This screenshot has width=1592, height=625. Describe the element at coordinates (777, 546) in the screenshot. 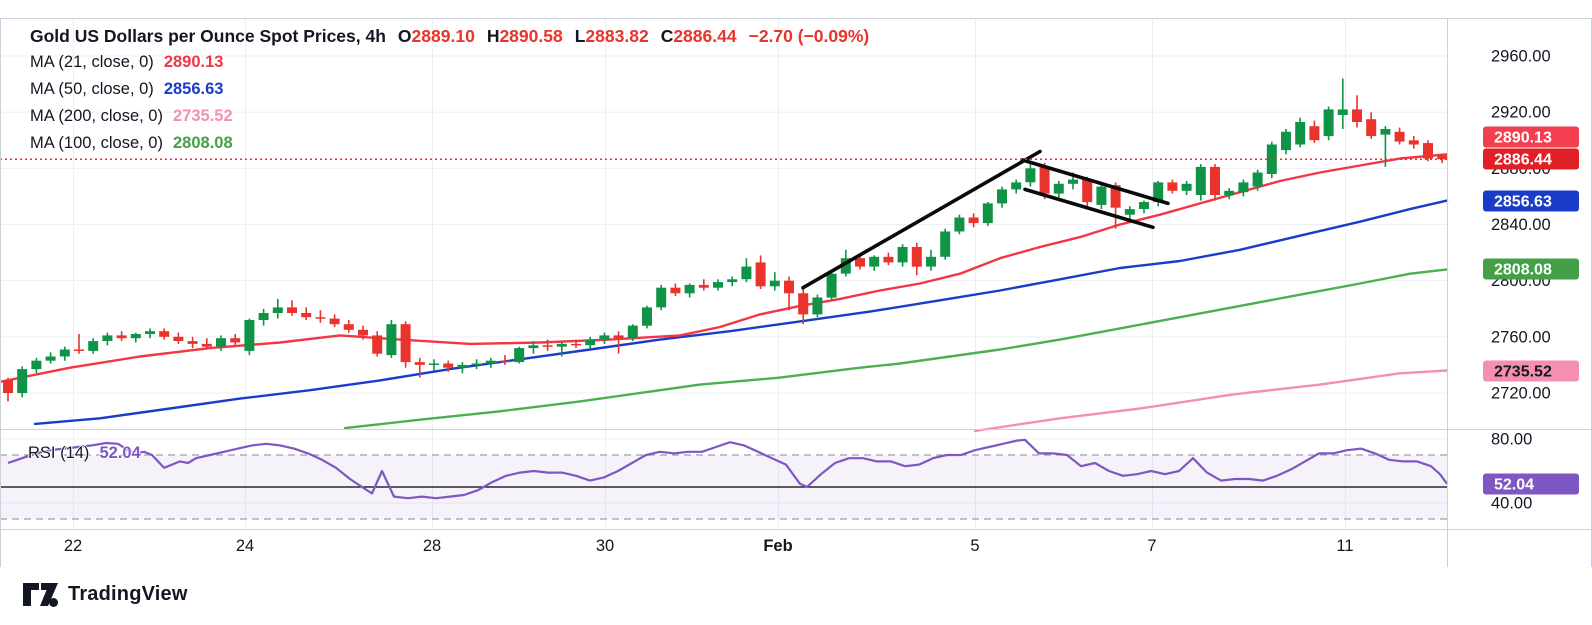

I see `date-axis-label: Feb` at that location.